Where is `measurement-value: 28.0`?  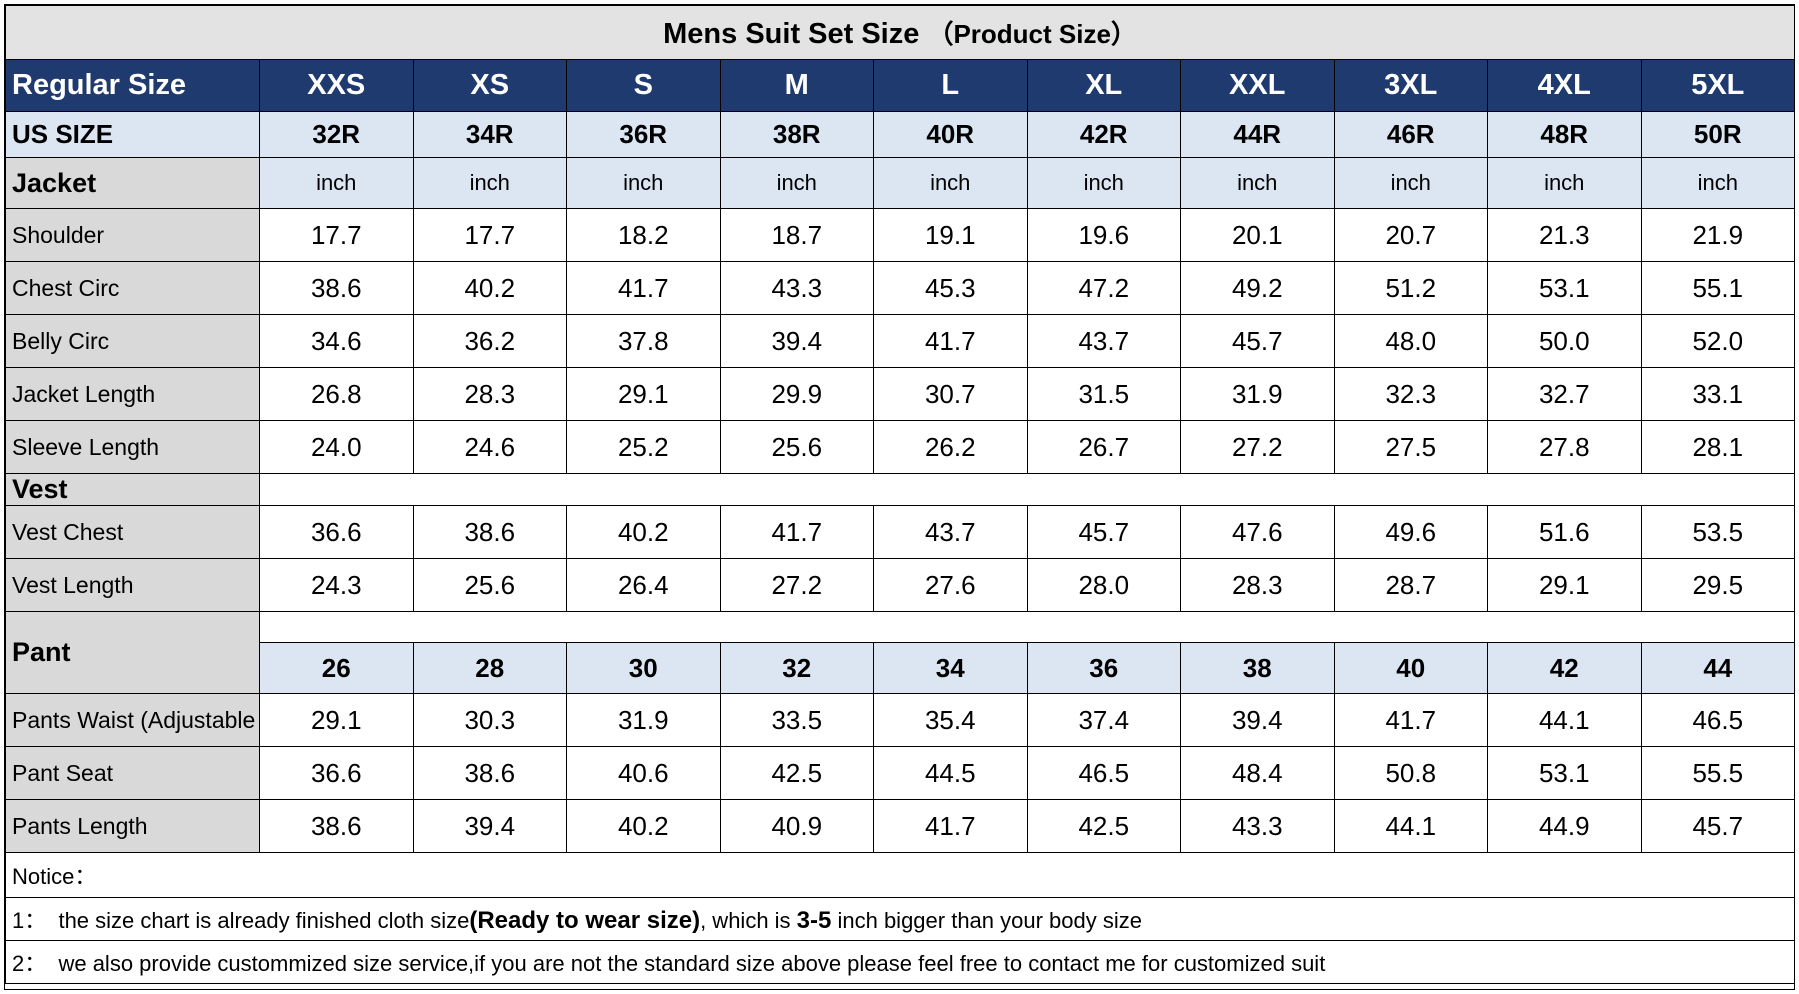 measurement-value: 28.0 is located at coordinates (1103, 585).